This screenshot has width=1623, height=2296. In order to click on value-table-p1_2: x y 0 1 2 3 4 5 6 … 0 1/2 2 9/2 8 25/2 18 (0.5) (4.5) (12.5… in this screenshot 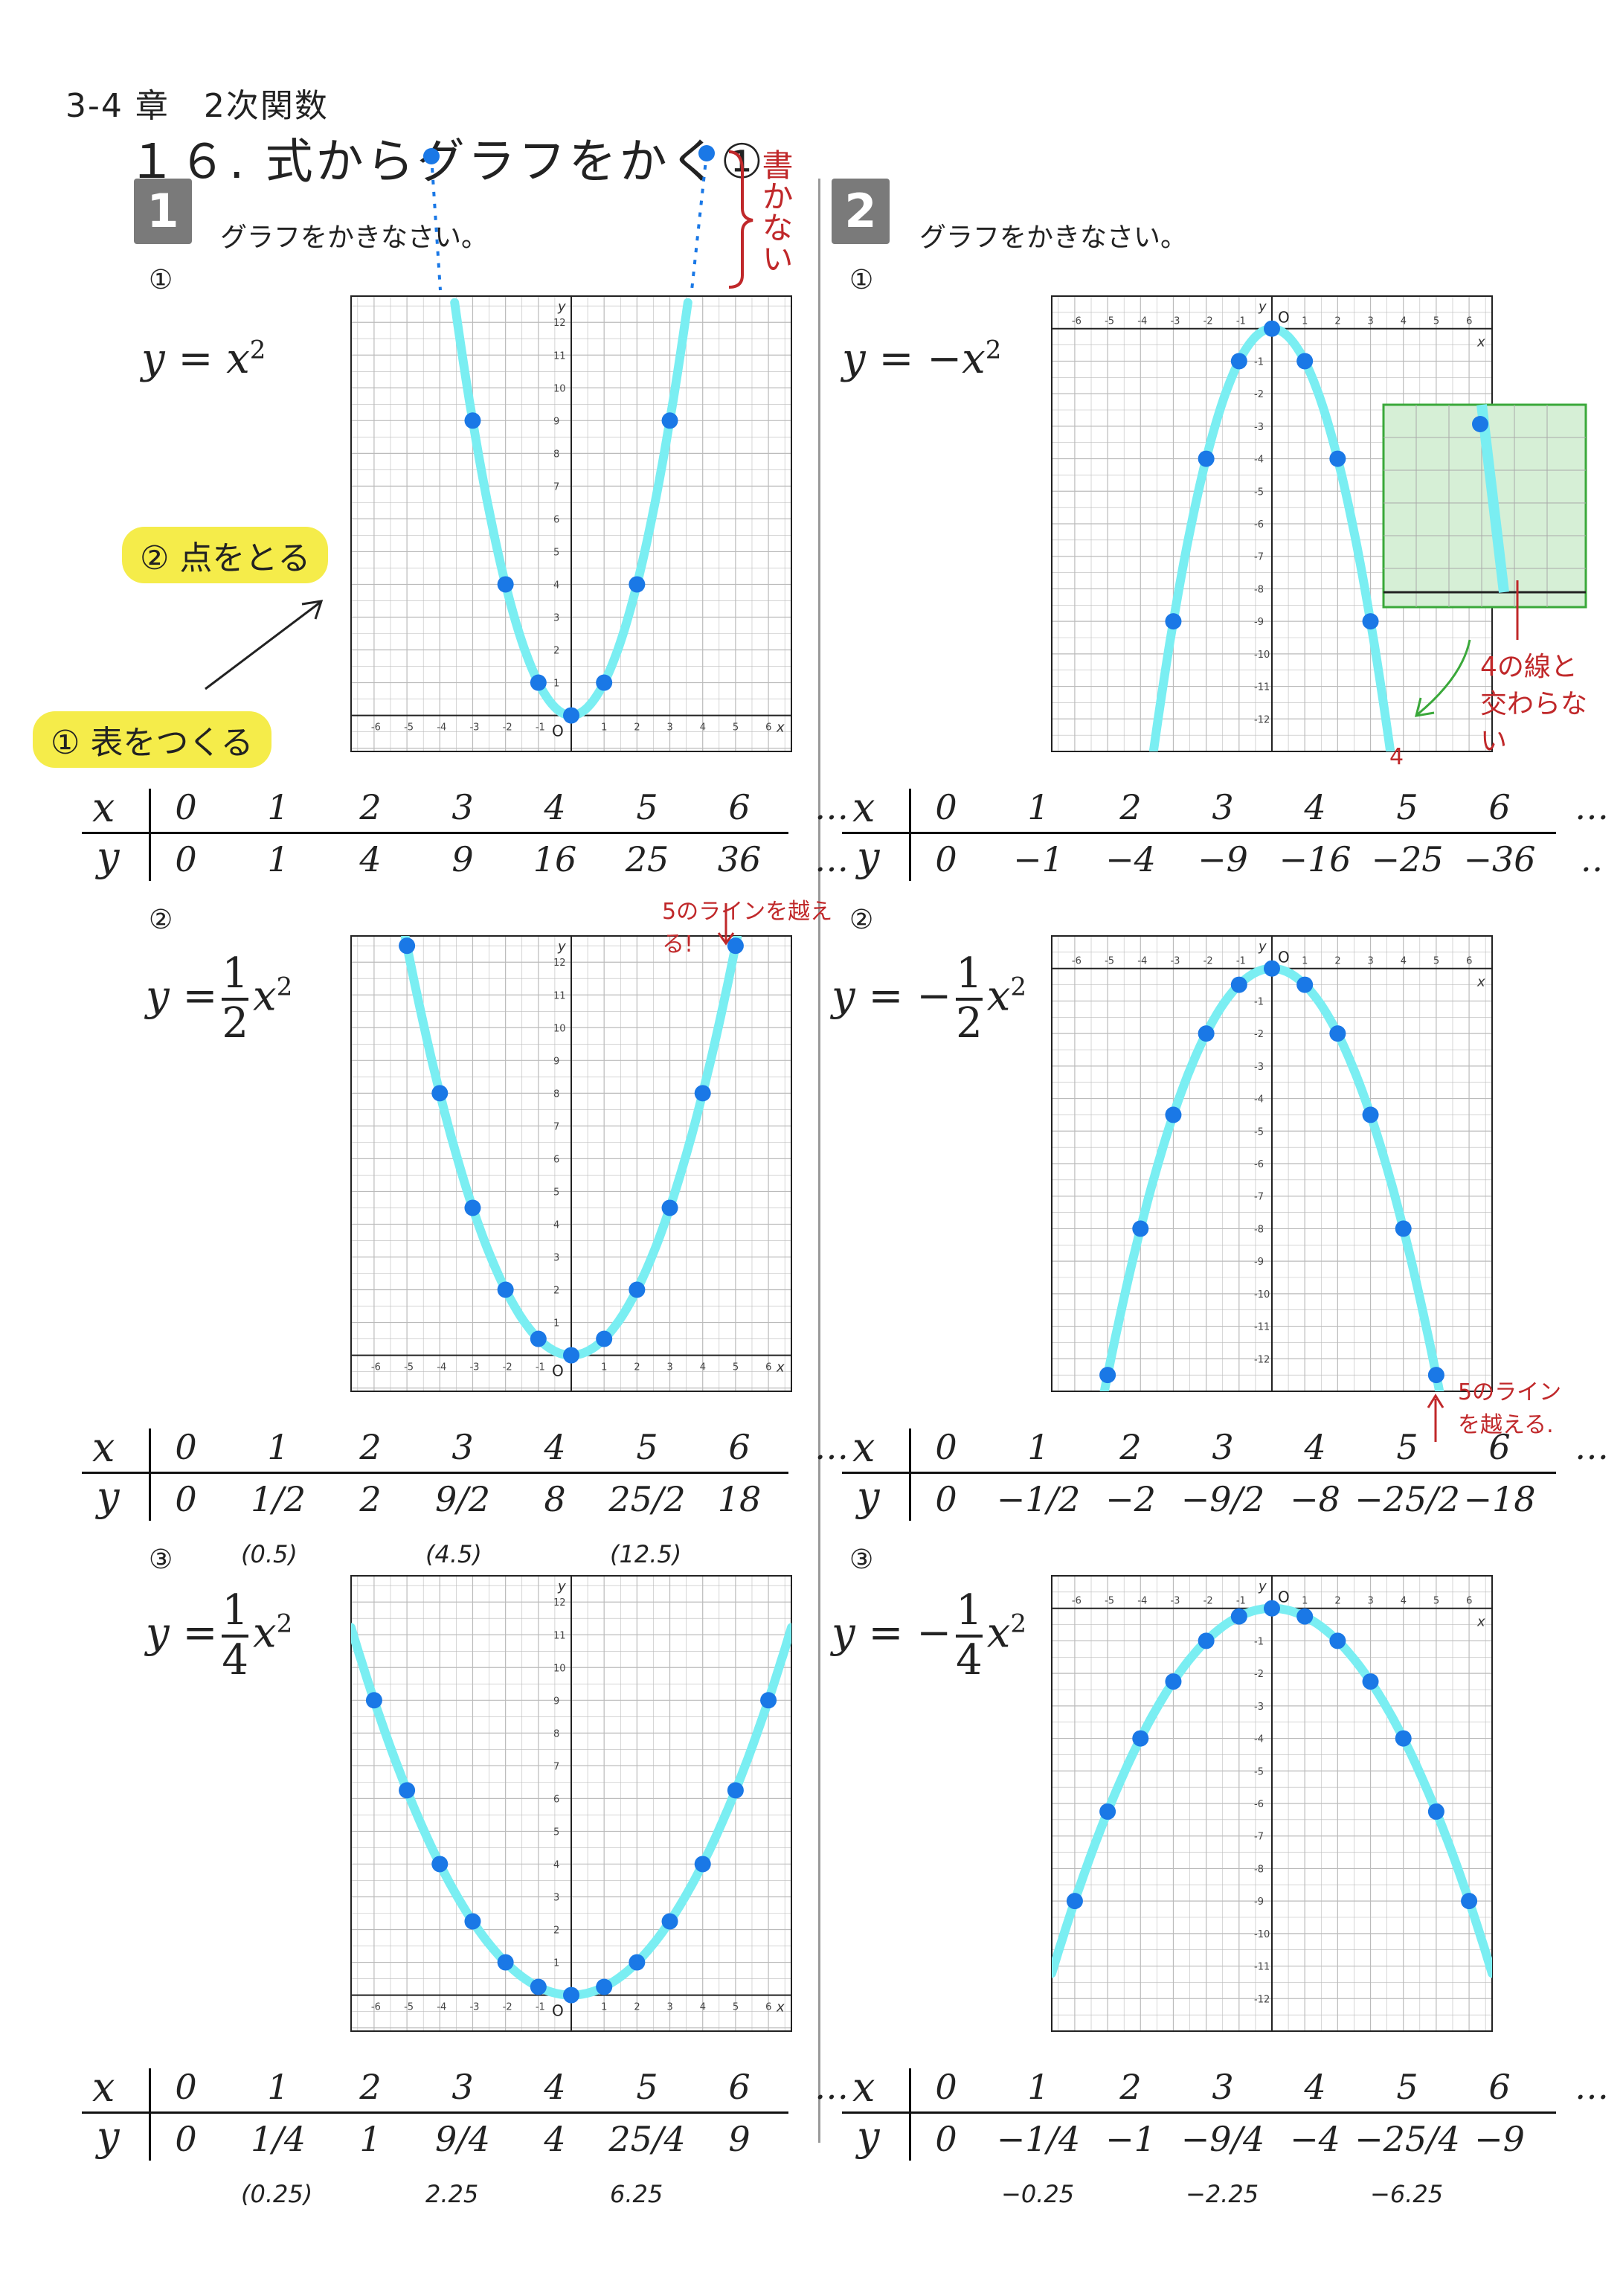, I will do `click(466, 1496)`.